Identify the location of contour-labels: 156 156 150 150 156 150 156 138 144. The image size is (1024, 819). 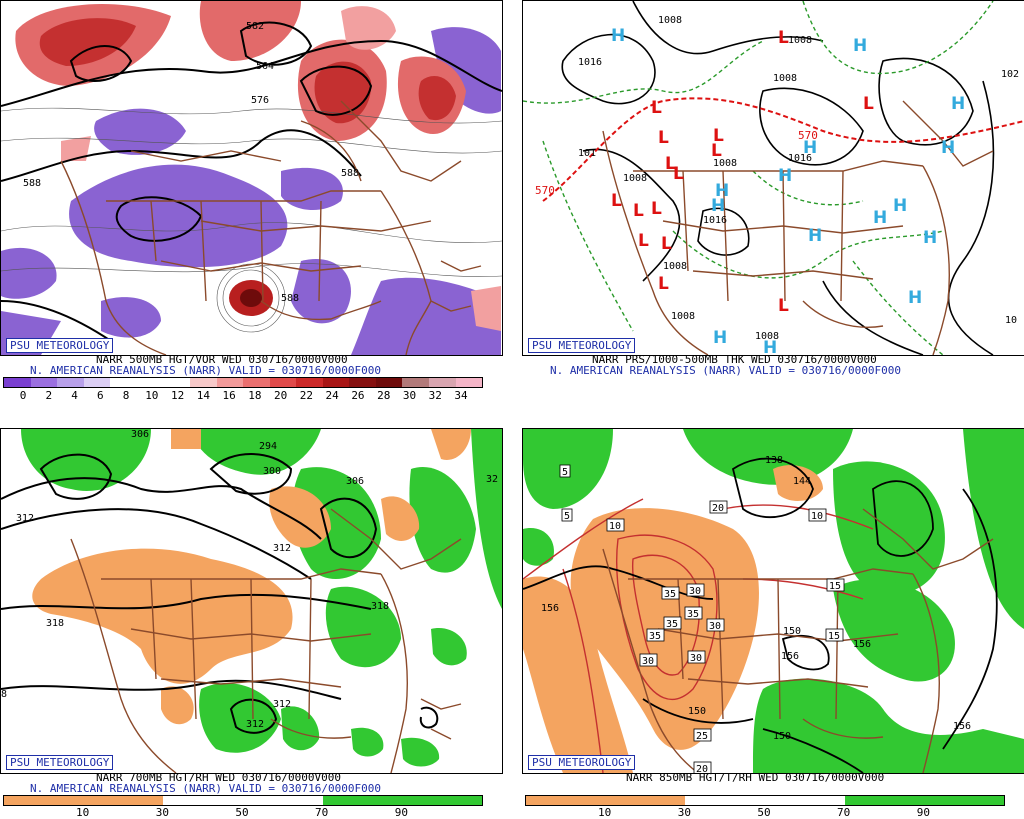
(756, 598).